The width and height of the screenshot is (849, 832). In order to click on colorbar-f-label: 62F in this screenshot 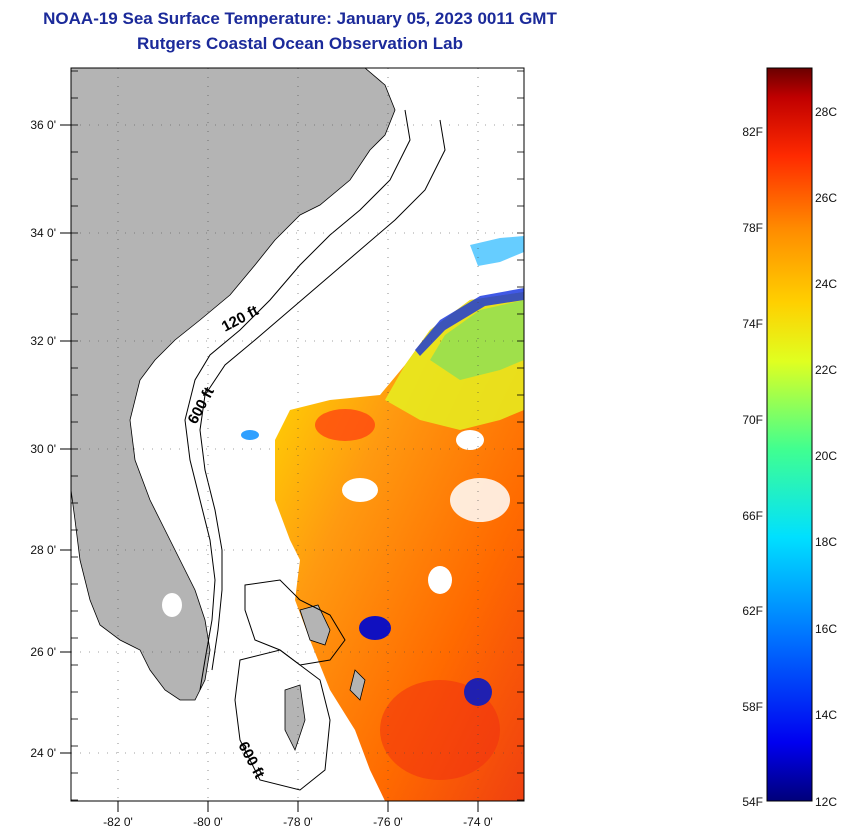, I will do `click(752, 611)`.